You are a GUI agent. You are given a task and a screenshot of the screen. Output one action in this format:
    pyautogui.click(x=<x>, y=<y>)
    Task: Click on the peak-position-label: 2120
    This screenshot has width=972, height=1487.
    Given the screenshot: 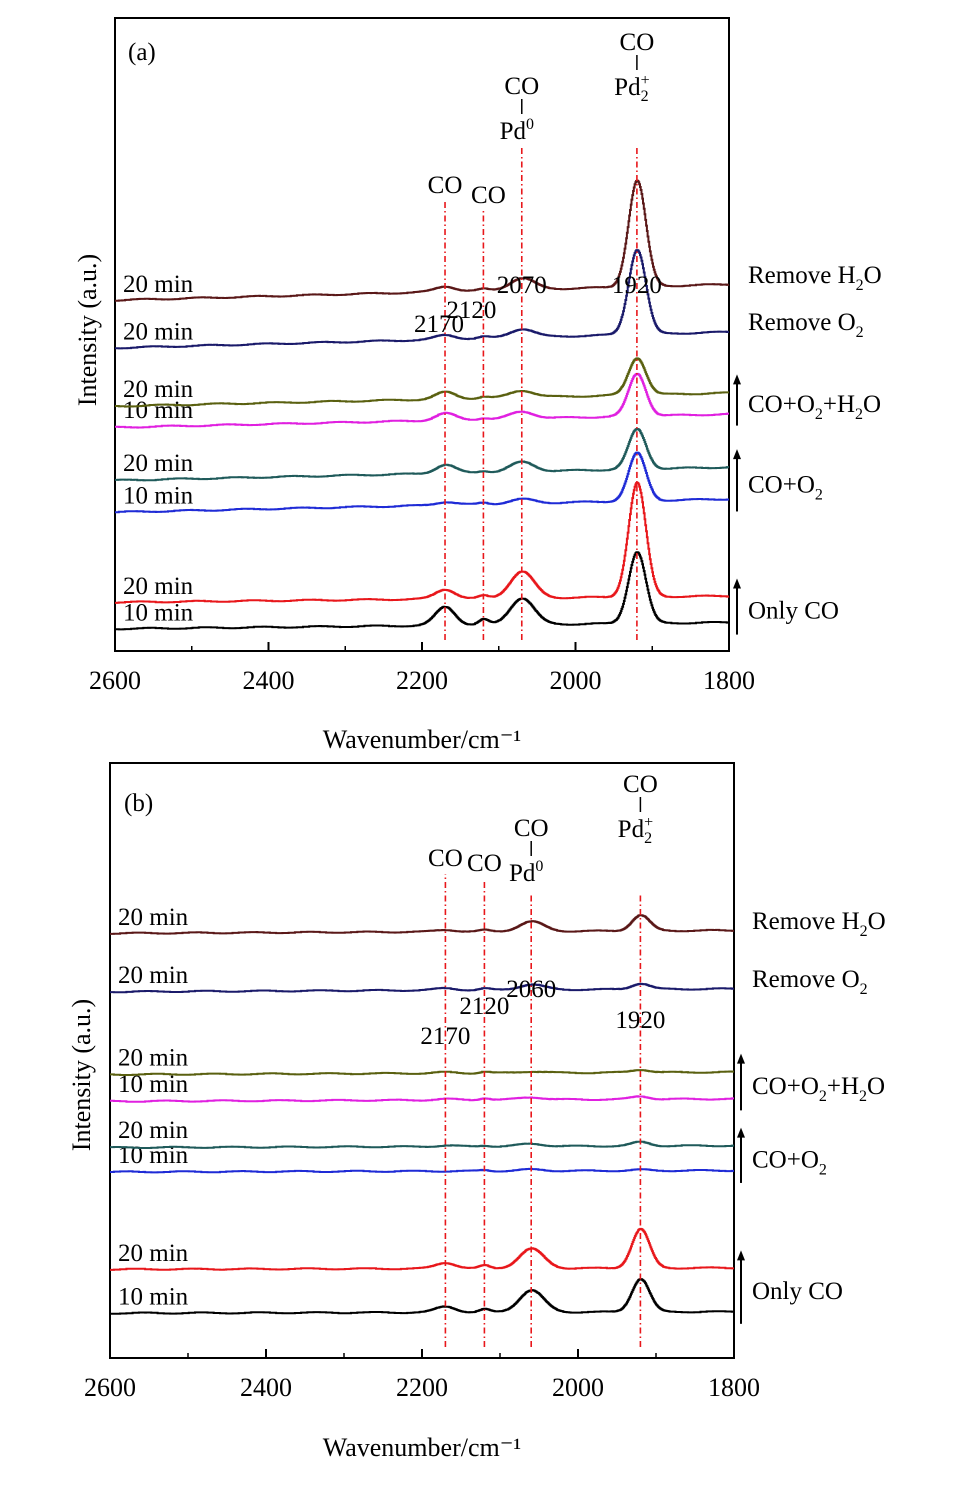 What is the action you would take?
    pyautogui.click(x=471, y=310)
    